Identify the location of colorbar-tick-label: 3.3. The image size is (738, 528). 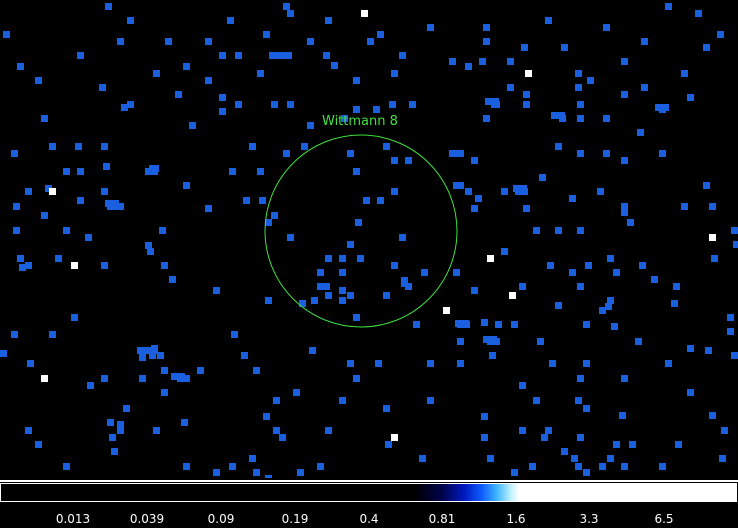
(589, 519).